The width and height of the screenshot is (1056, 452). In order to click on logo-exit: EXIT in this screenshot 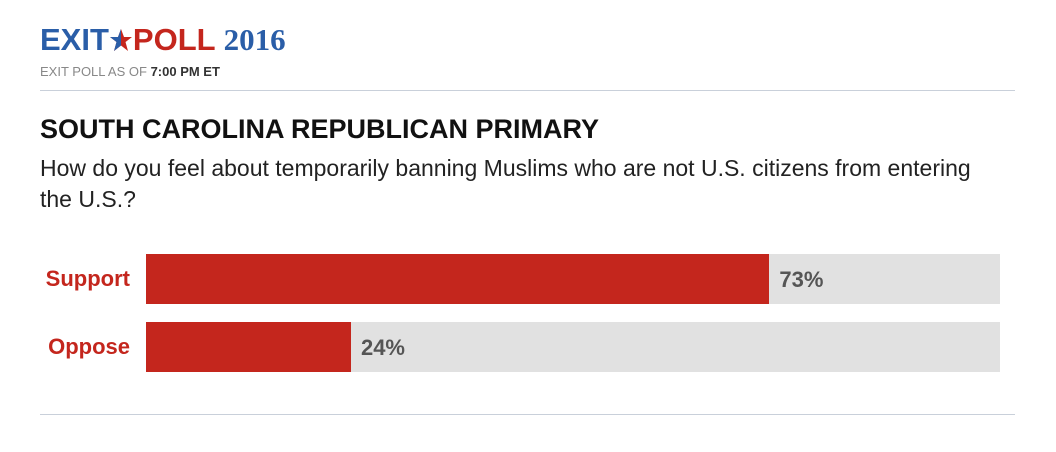, I will do `click(74, 39)`.